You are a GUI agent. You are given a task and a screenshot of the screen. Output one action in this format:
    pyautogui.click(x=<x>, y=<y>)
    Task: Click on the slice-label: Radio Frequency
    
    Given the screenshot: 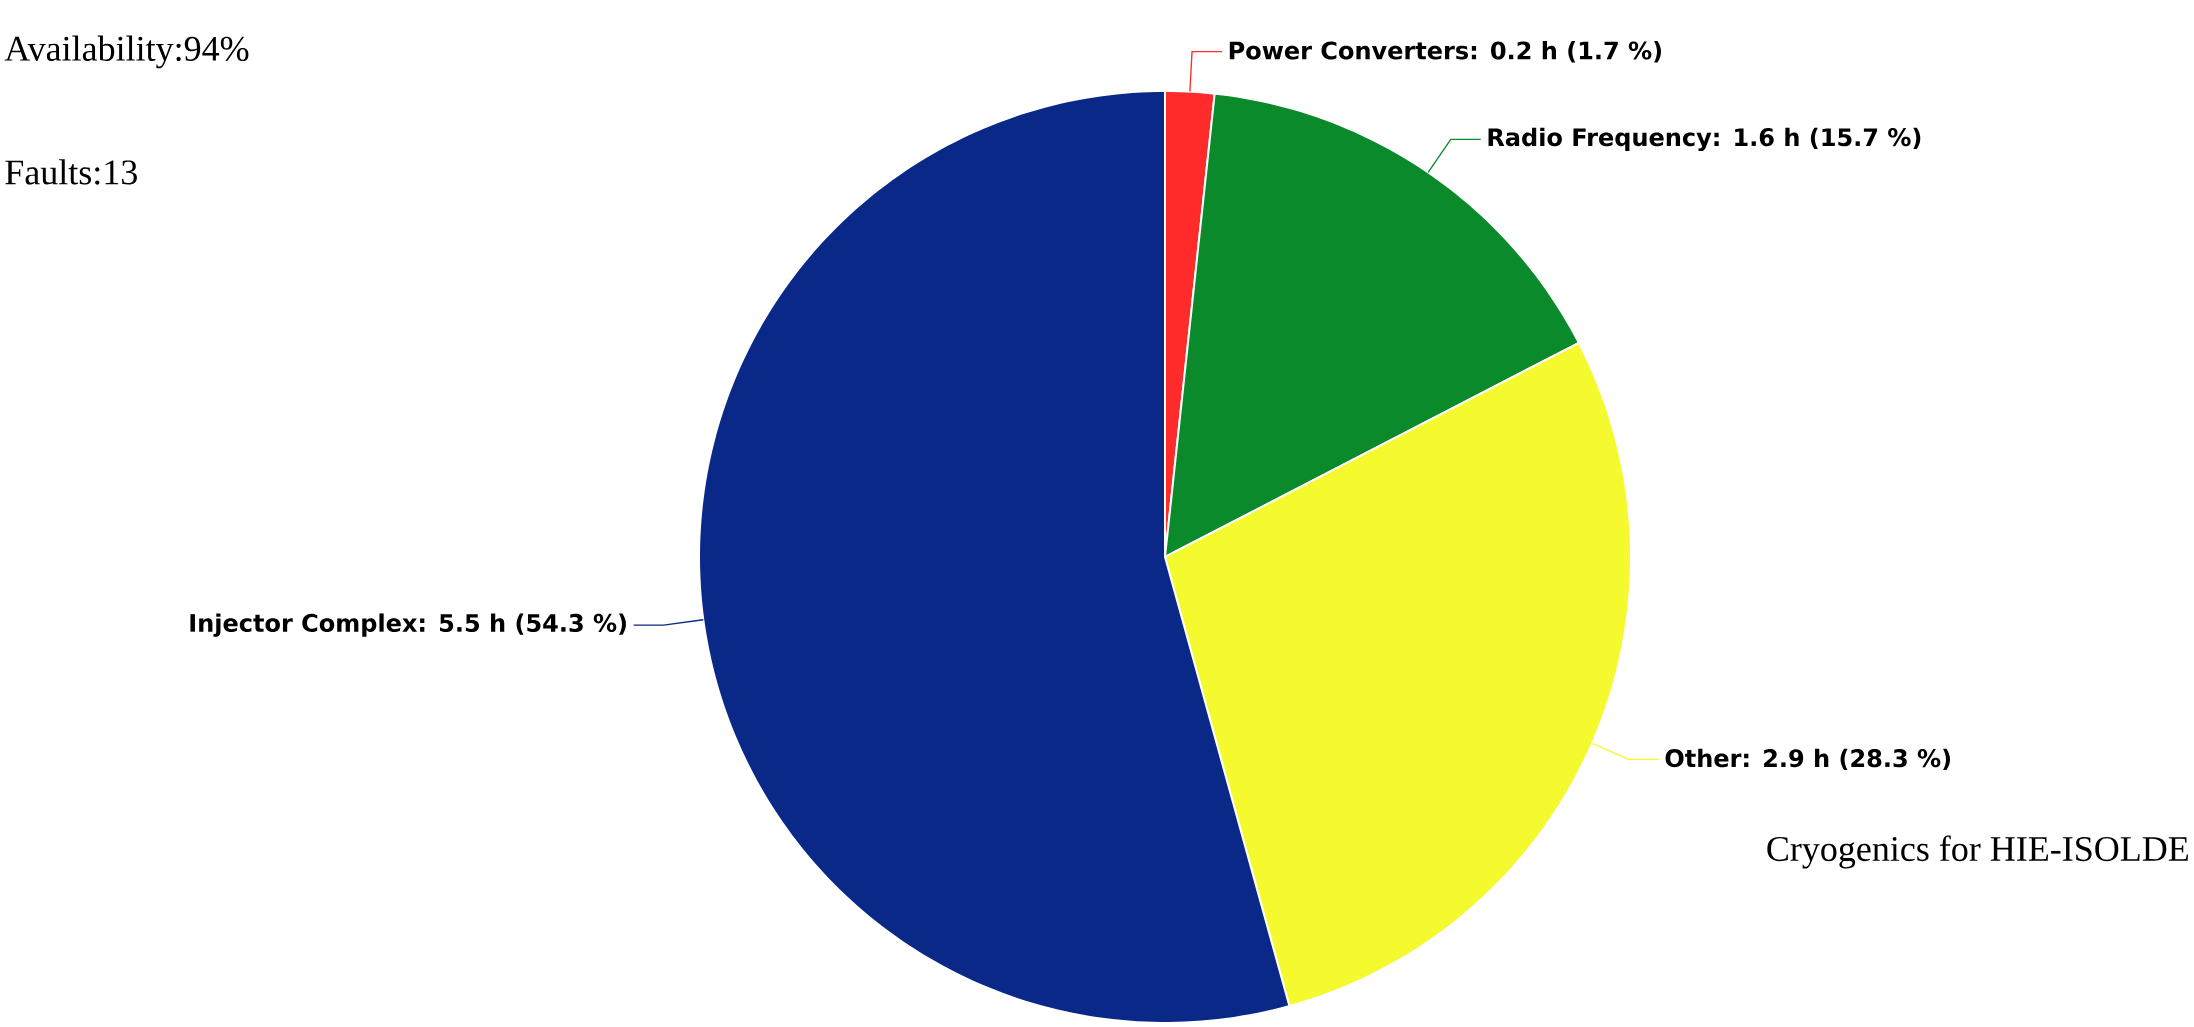 What is the action you would take?
    pyautogui.click(x=1600, y=139)
    